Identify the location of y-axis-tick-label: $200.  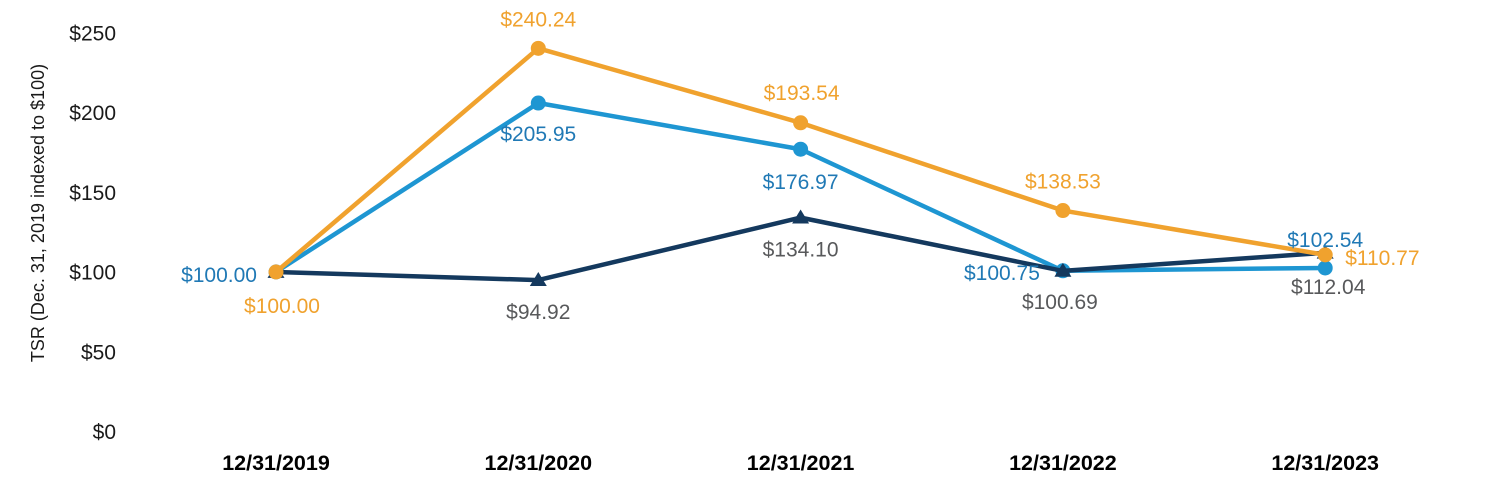
(92, 113).